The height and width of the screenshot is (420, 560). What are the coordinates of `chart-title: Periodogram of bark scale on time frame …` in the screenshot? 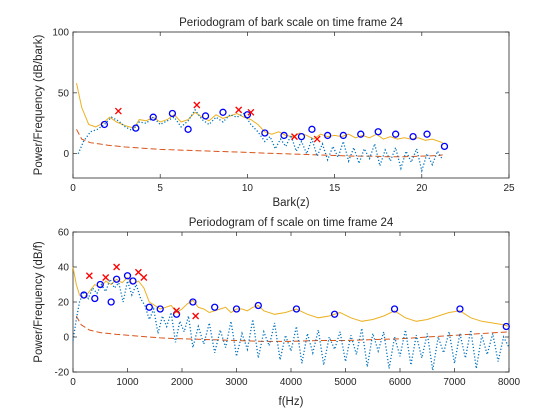 It's located at (291, 23).